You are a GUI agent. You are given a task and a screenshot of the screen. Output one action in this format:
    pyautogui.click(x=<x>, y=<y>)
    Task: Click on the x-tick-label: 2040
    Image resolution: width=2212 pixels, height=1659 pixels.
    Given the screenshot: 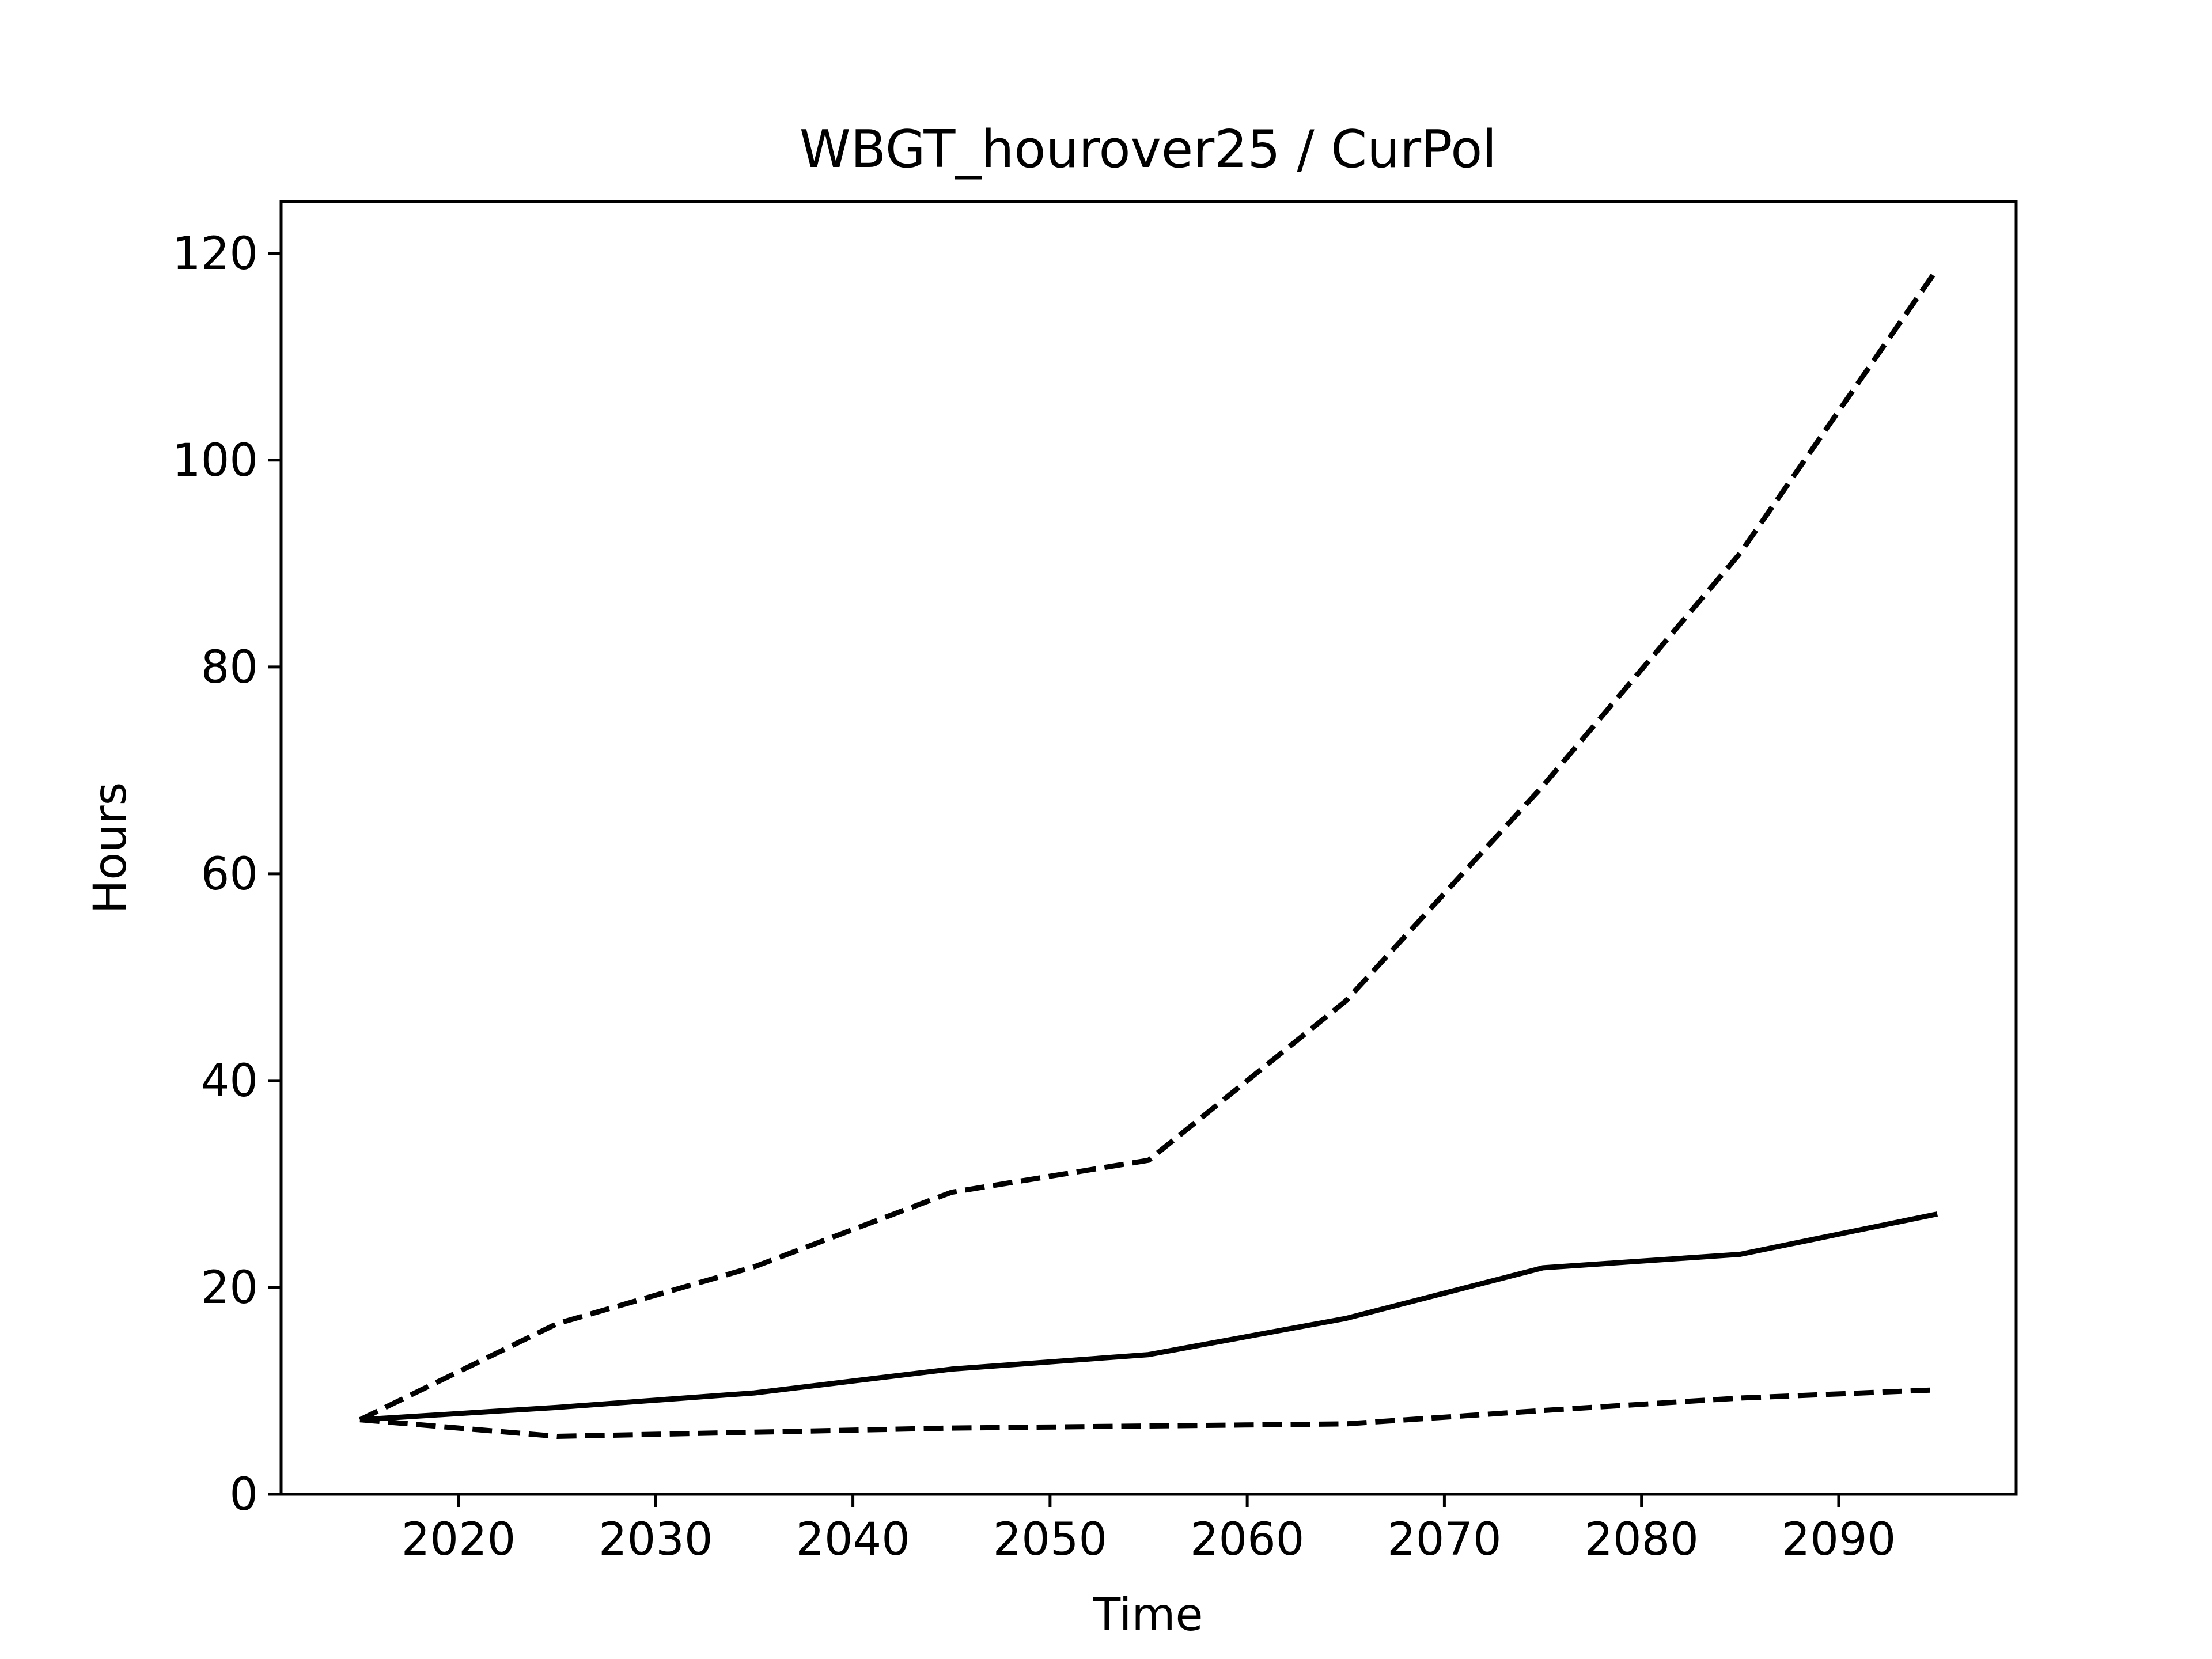 What is the action you would take?
    pyautogui.click(x=853, y=1540)
    